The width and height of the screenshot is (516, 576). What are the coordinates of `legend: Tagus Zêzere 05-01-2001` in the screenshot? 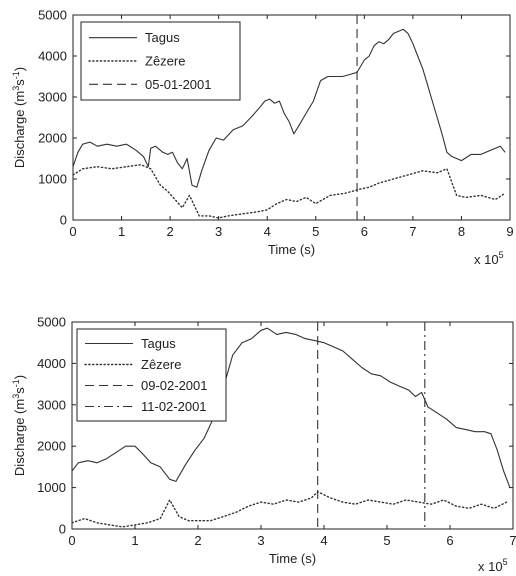 It's located at (160, 61).